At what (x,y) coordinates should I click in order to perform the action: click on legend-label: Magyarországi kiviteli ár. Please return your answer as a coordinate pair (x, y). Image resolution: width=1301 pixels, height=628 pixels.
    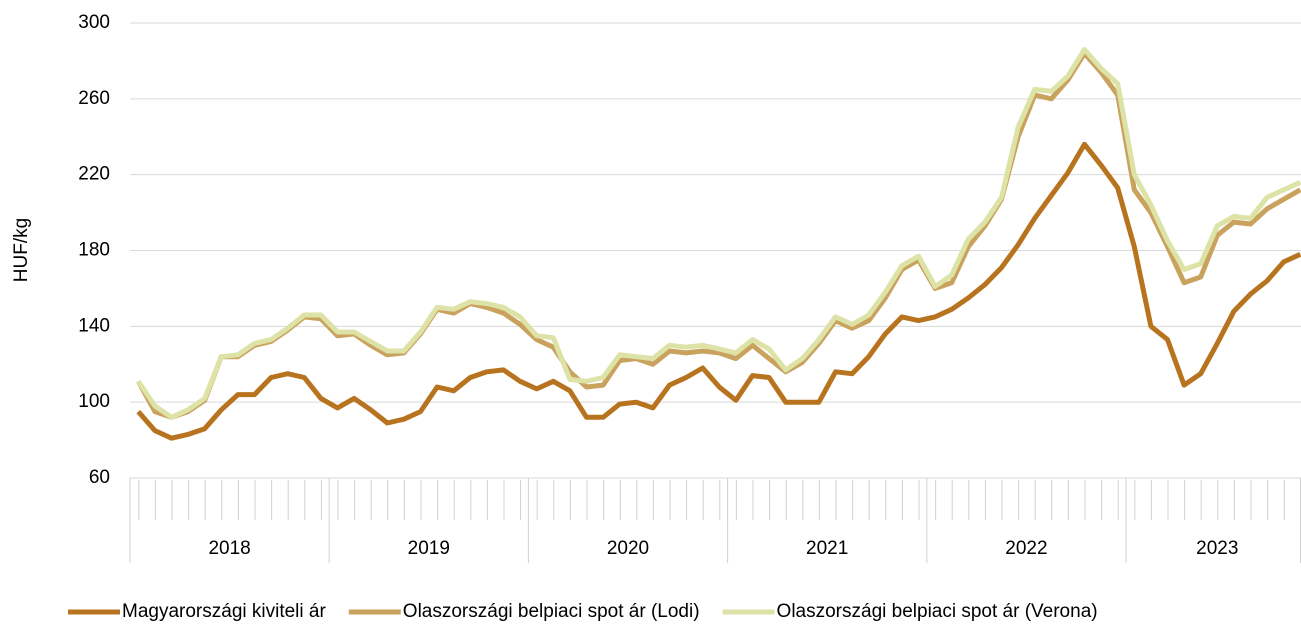
    Looking at the image, I should click on (224, 611).